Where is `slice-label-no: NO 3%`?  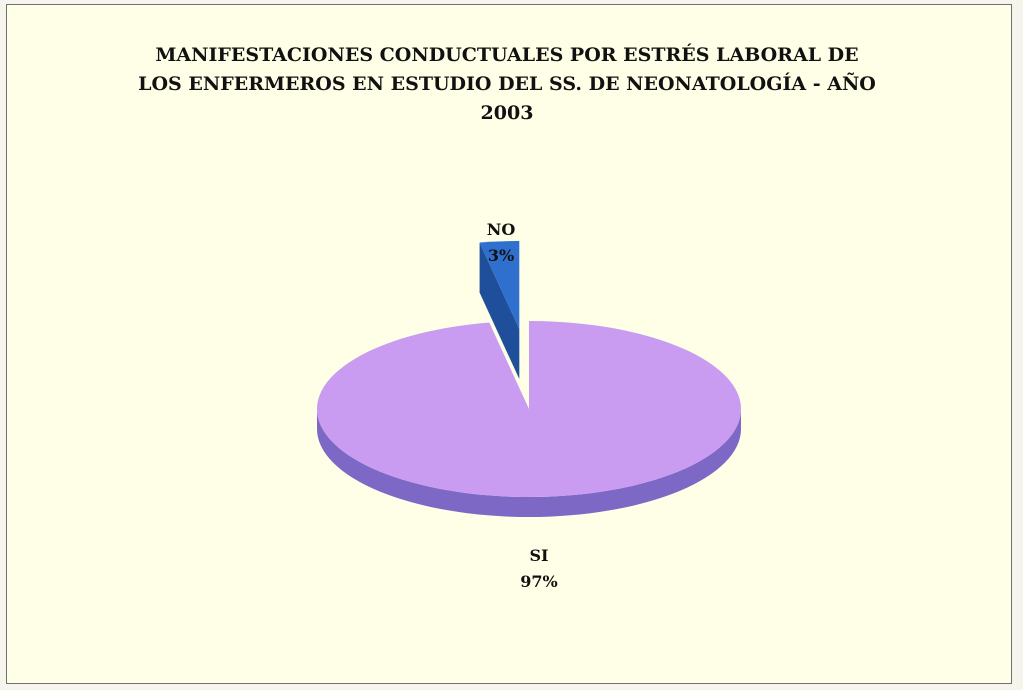
slice-label-no: NO 3% is located at coordinates (501, 243).